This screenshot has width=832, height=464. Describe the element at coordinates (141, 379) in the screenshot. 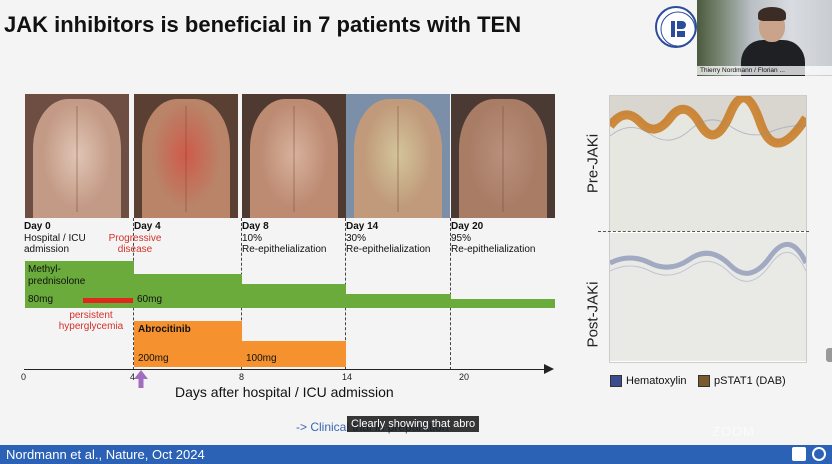

I see `arrow-up-icon` at that location.